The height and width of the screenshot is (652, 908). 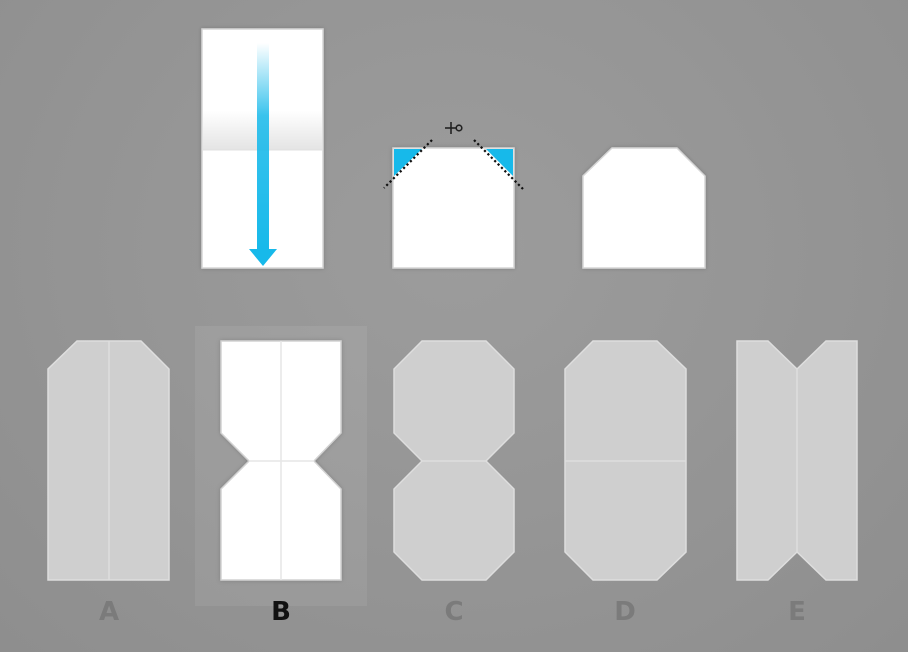 What do you see at coordinates (797, 460) in the screenshot?
I see `option-e-figure` at bounding box center [797, 460].